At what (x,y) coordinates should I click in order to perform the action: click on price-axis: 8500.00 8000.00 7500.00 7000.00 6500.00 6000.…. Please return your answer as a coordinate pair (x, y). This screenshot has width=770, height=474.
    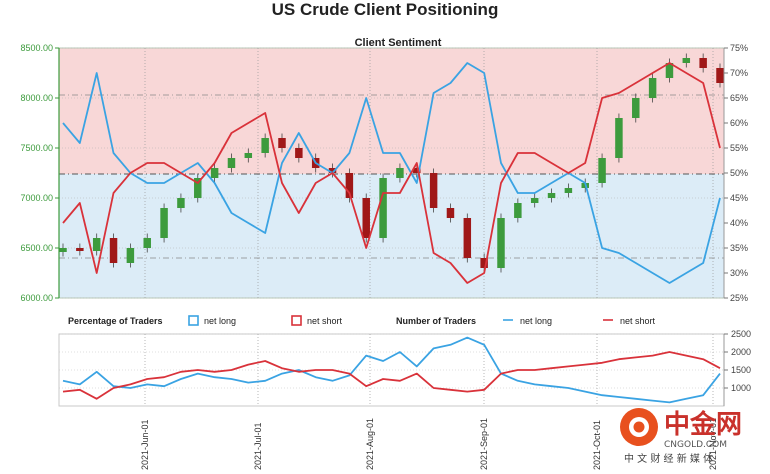
    Looking at the image, I should click on (39, 173).